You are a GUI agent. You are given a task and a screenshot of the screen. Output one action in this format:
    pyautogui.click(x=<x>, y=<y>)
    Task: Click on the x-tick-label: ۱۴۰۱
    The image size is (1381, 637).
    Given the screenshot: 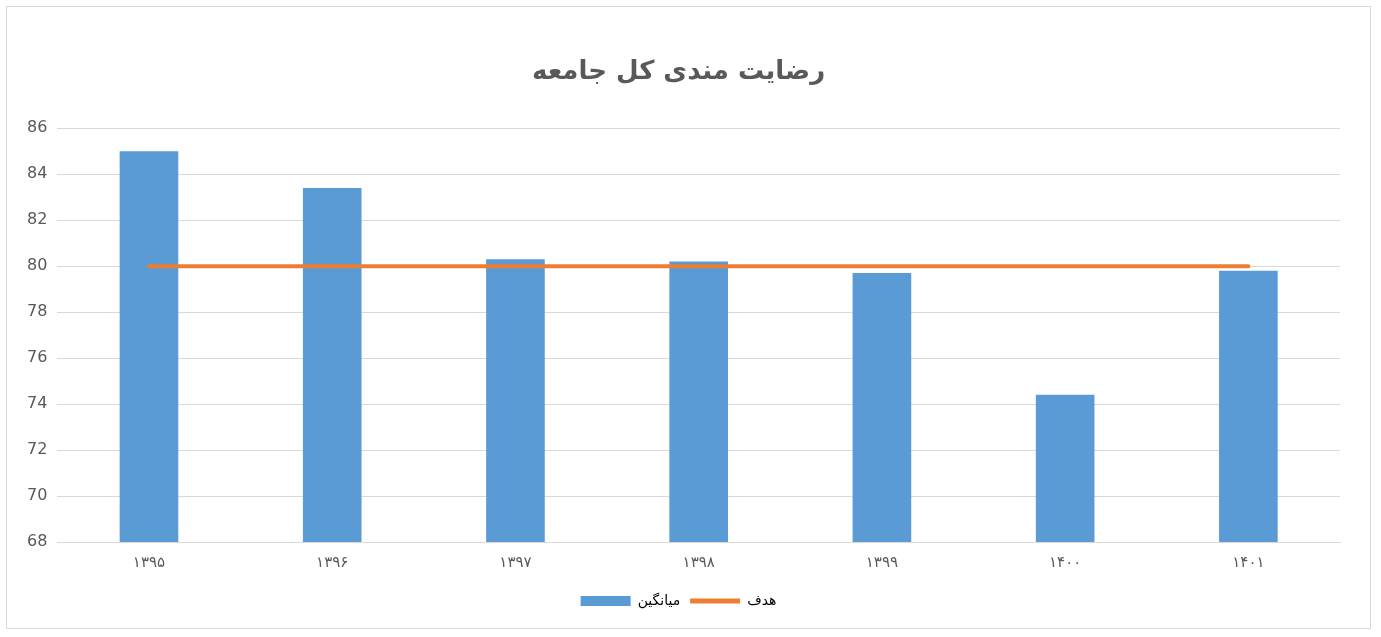 What is the action you would take?
    pyautogui.click(x=1248, y=561)
    